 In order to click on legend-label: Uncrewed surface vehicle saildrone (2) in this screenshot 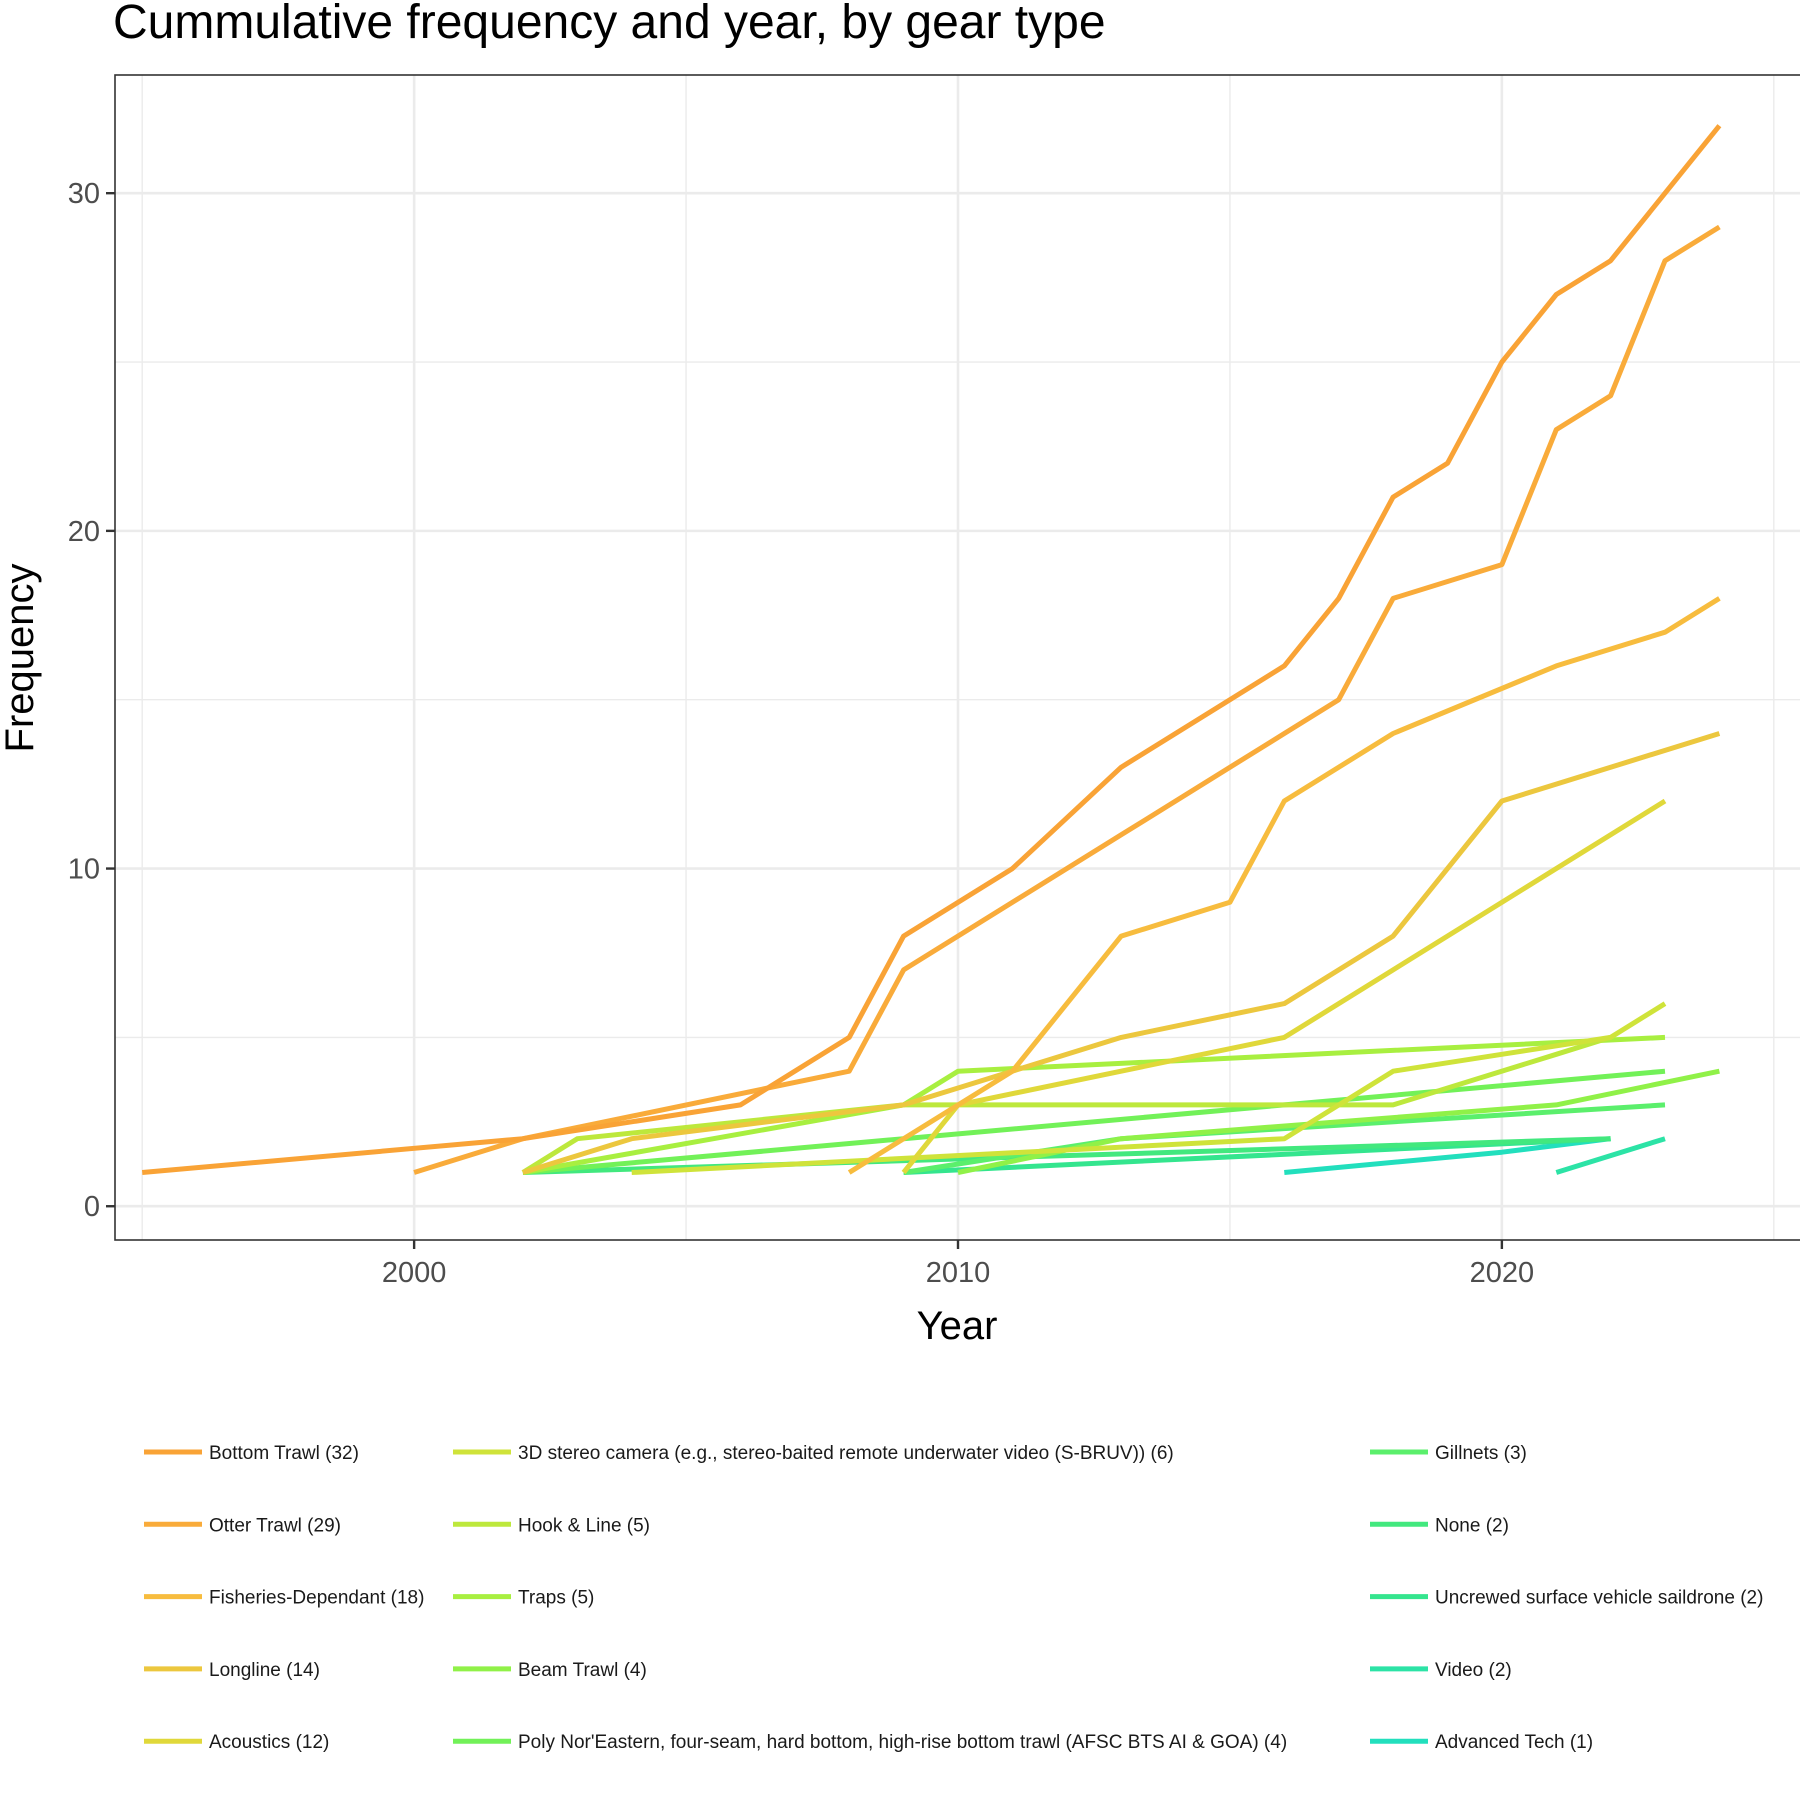, I will do `click(1599, 1598)`.